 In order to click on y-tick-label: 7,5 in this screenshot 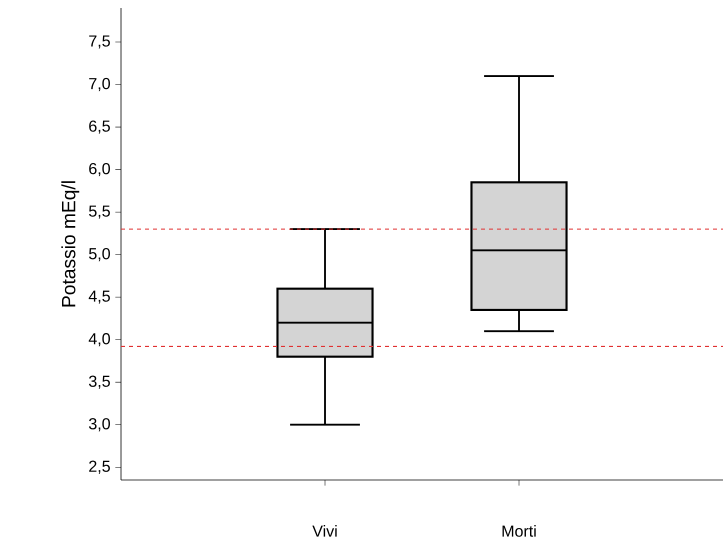, I will do `click(99, 42)`.